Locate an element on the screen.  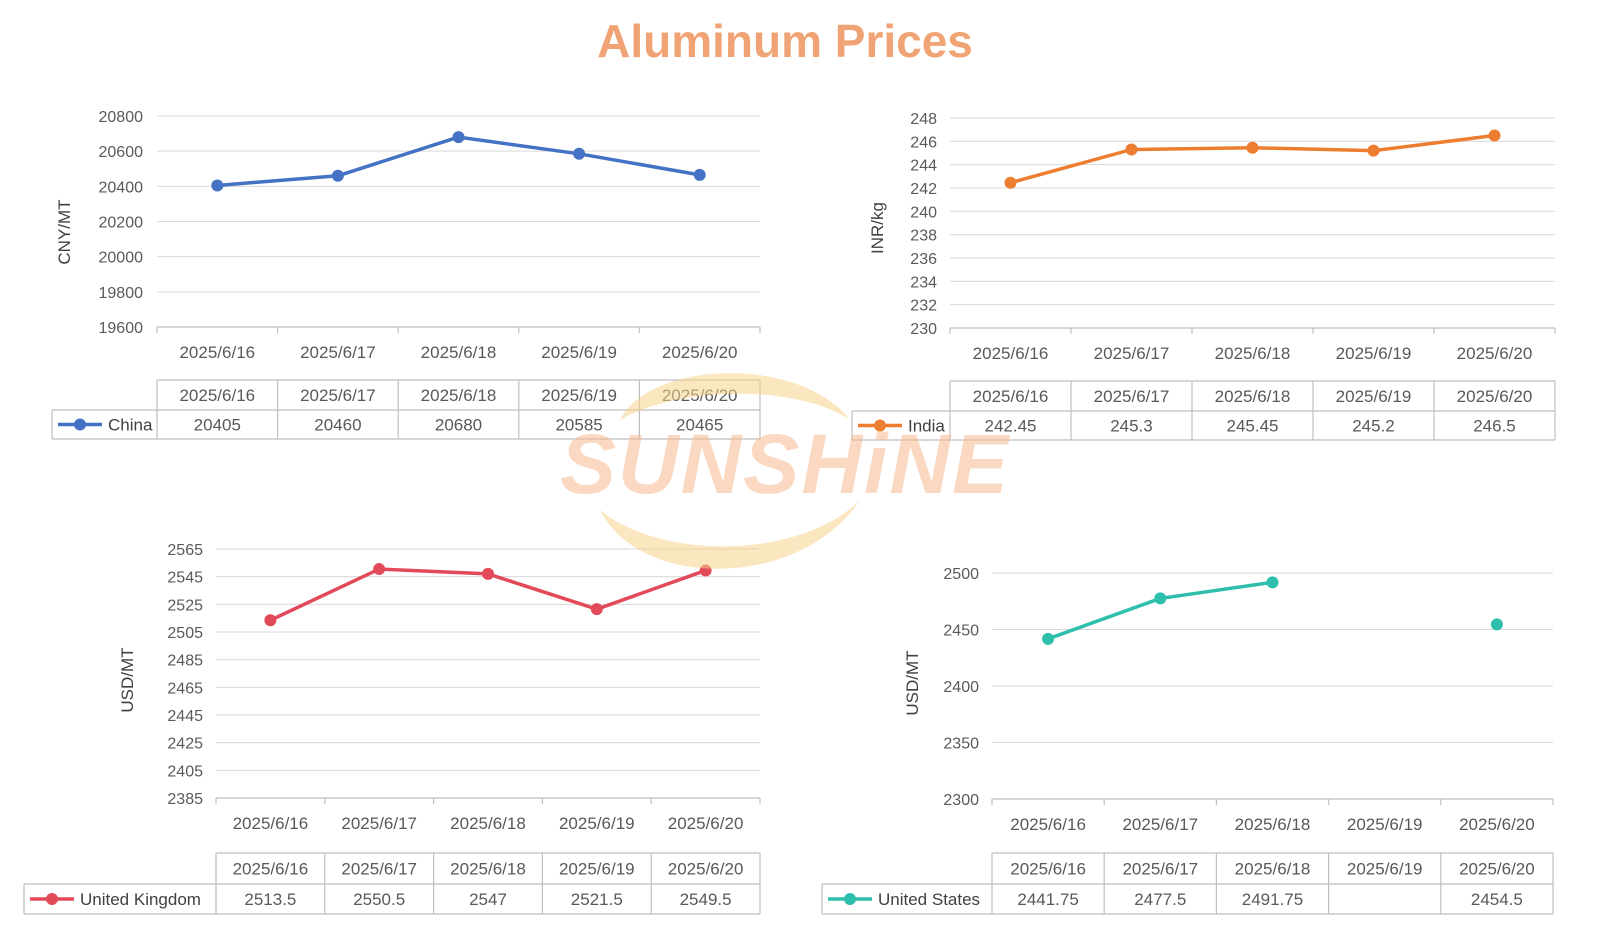
y-tick-label: 236 is located at coordinates (923, 259).